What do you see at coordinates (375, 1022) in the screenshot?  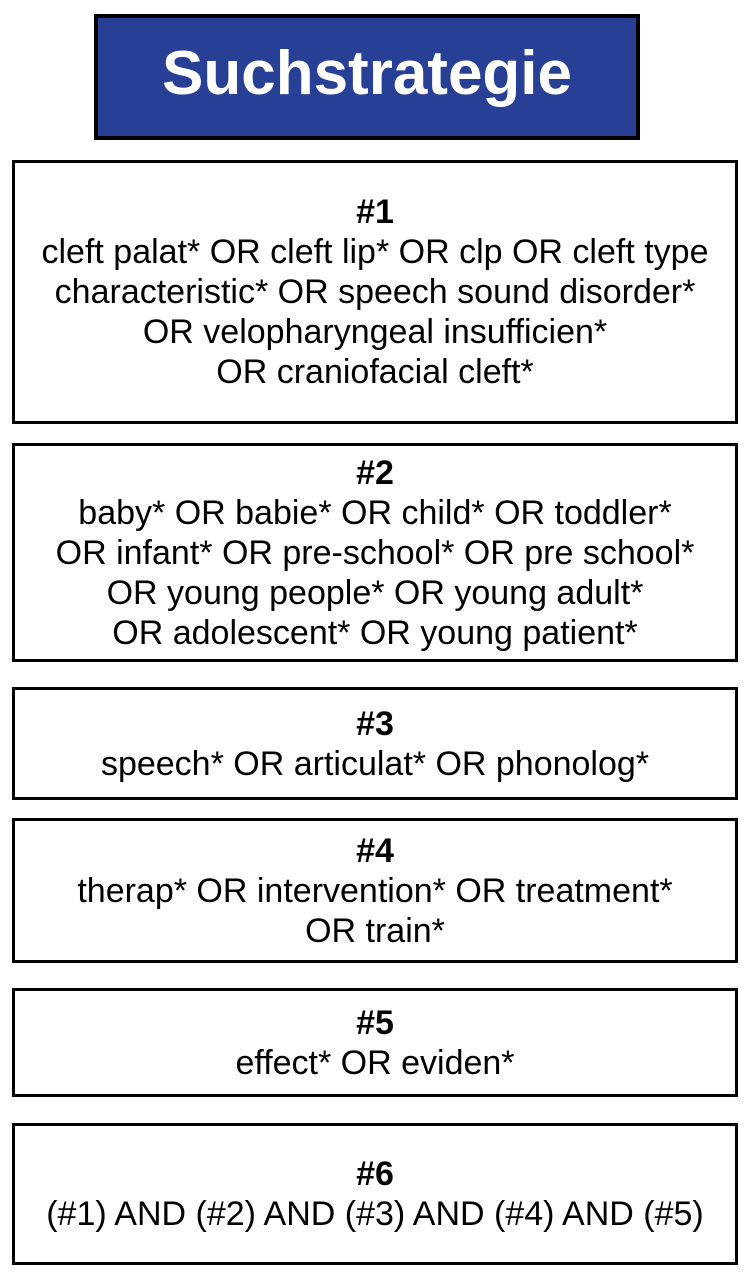 I see `step-number: #5` at bounding box center [375, 1022].